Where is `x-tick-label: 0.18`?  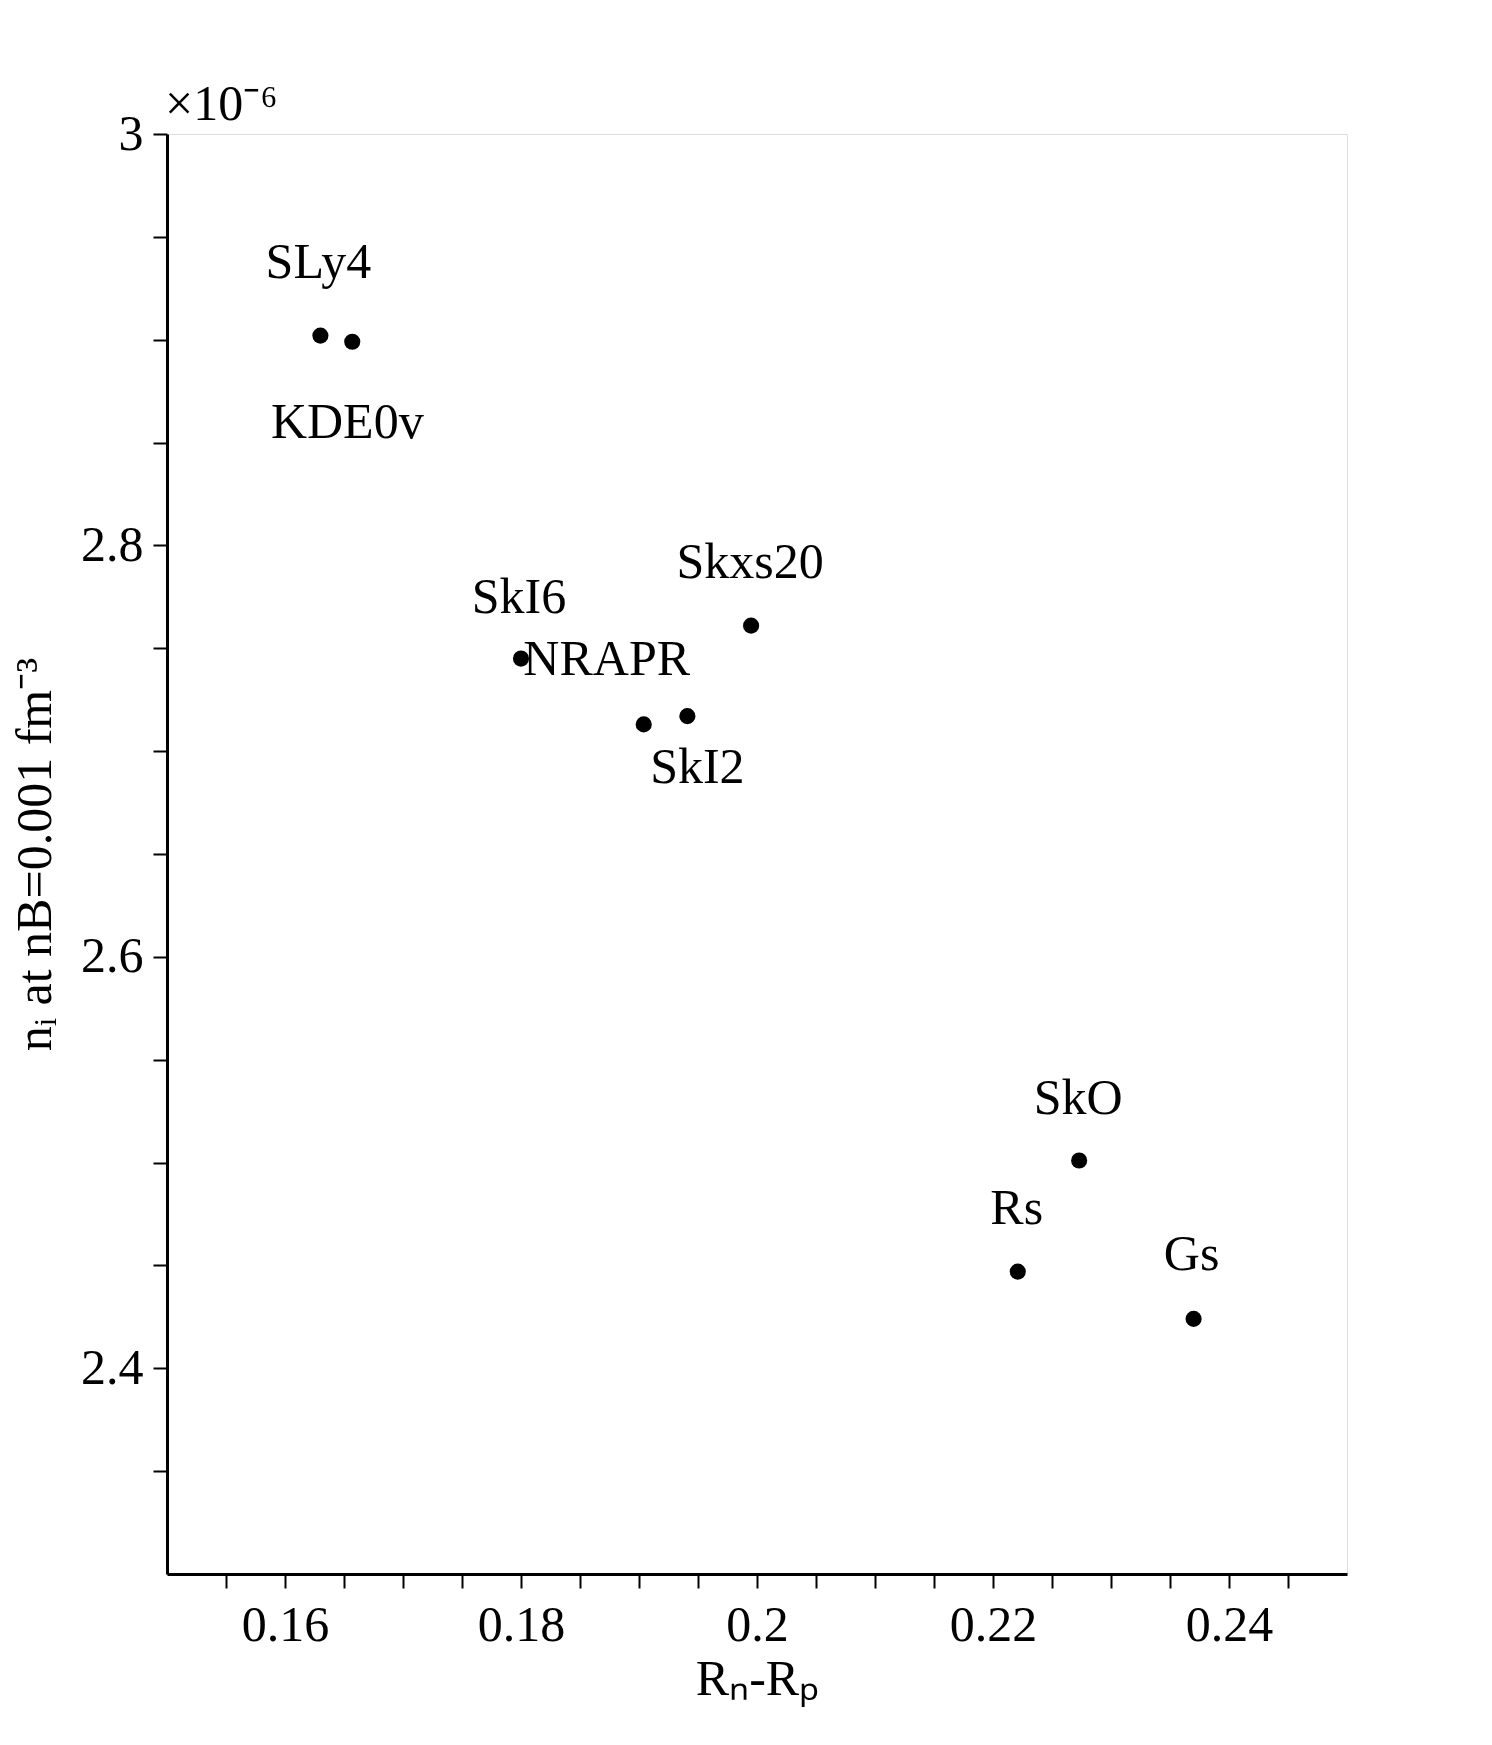
x-tick-label: 0.18 is located at coordinates (521, 1623).